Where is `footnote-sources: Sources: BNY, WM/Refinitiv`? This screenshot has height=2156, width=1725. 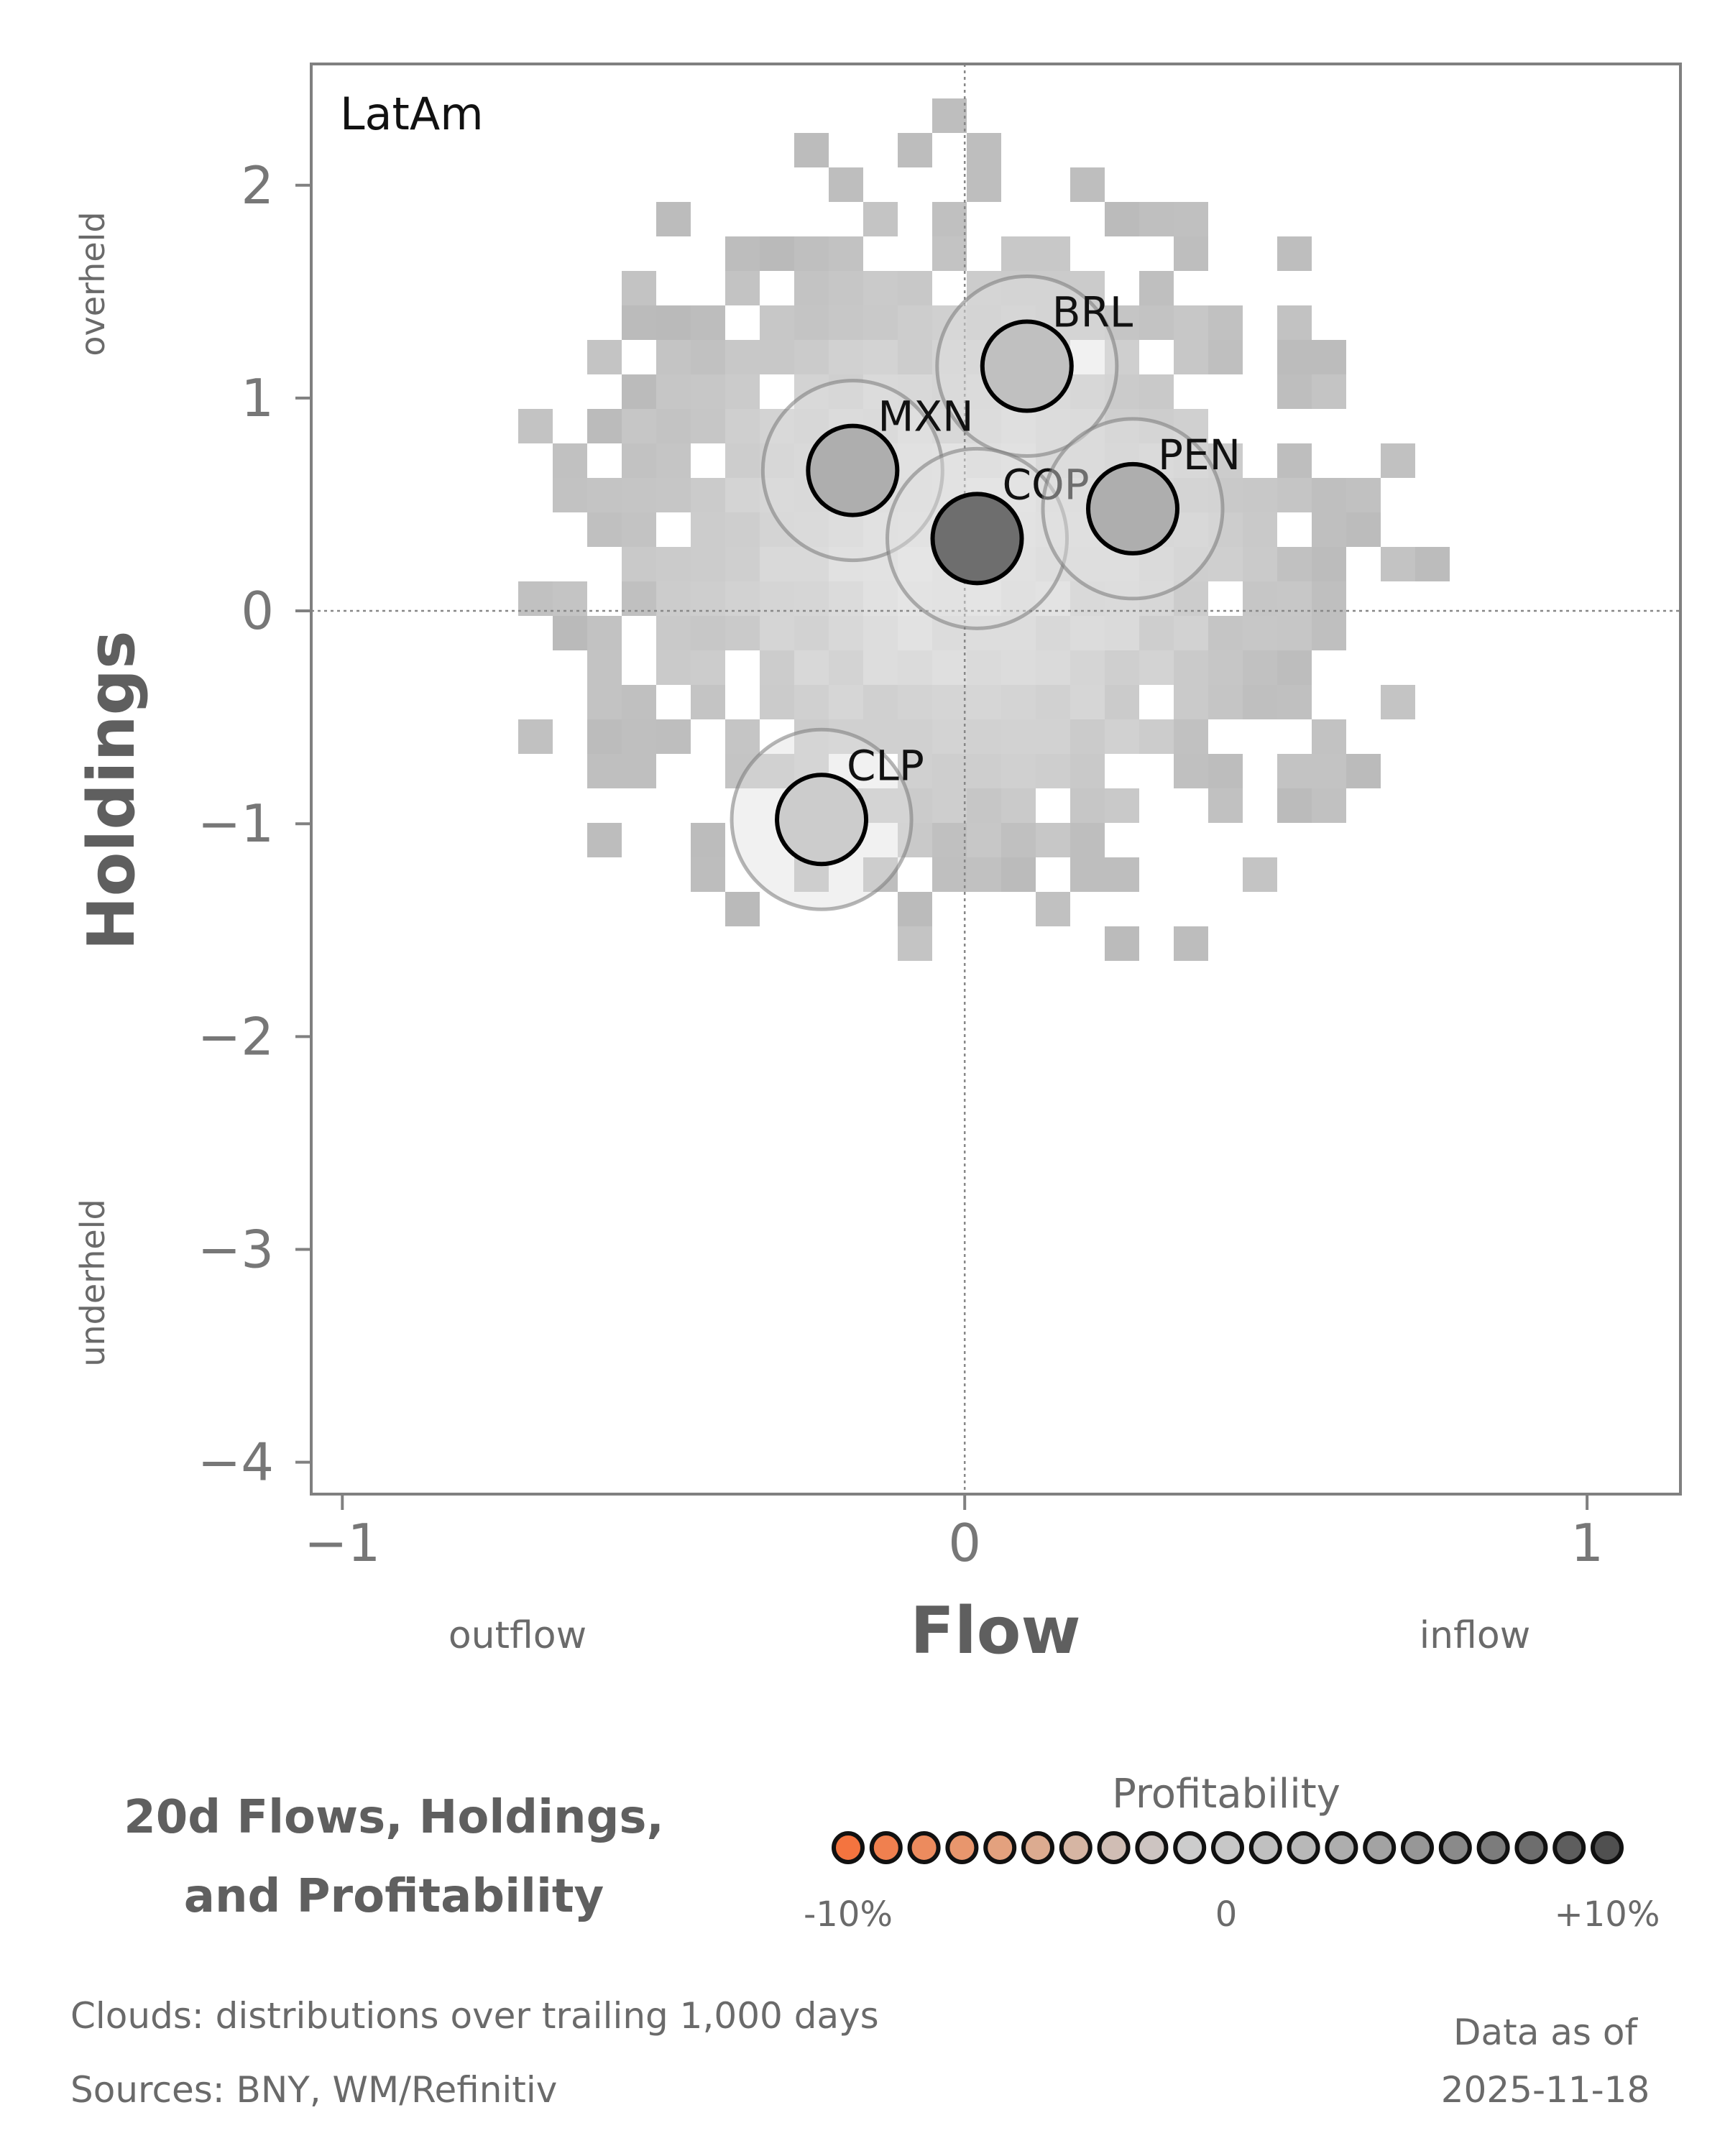 footnote-sources: Sources: BNY, WM/Refinitiv is located at coordinates (313, 2090).